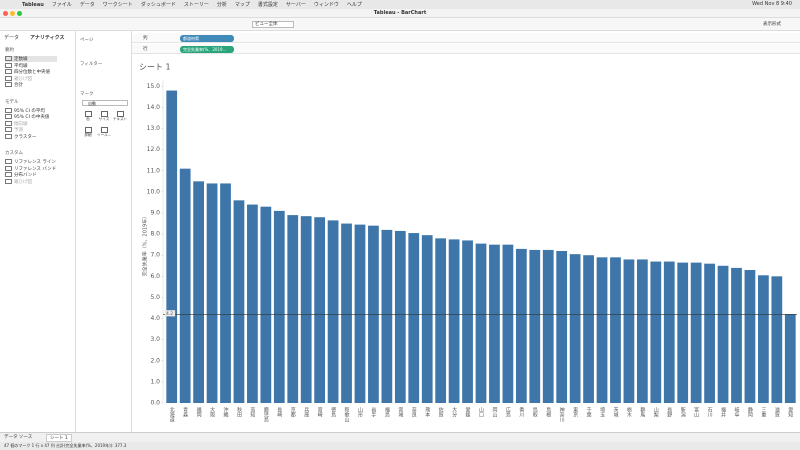  I want to click on mark-button: テキスト, so click(120, 116).